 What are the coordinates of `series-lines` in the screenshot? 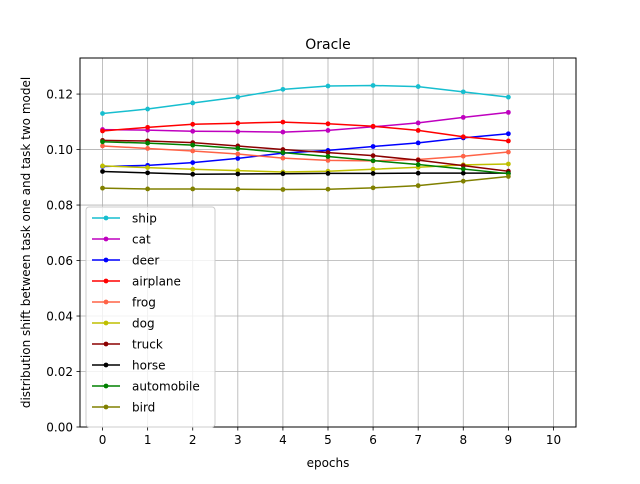 It's located at (305, 137).